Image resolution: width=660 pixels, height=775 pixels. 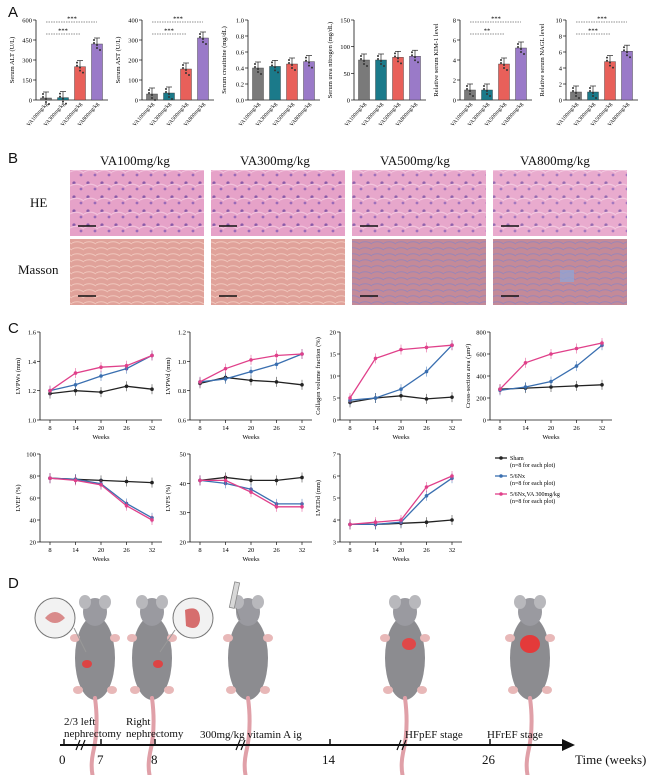 I want to click on y-axis-label: LVFS (%), so click(x=168, y=498).